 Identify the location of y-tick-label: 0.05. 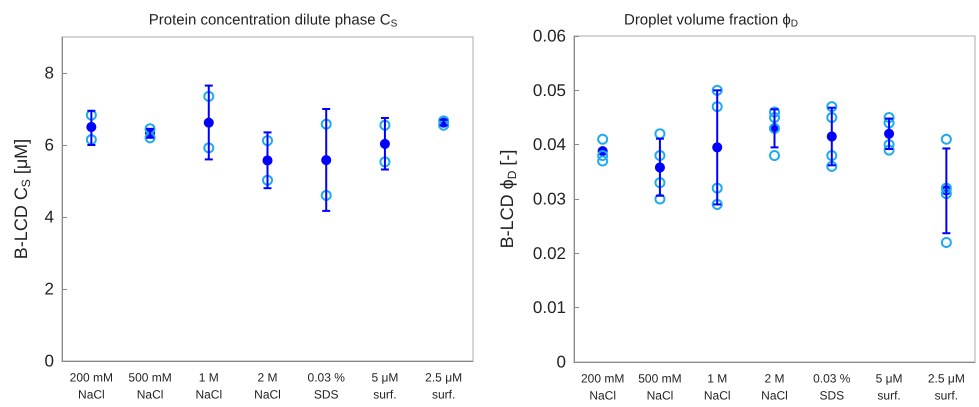
(549, 90).